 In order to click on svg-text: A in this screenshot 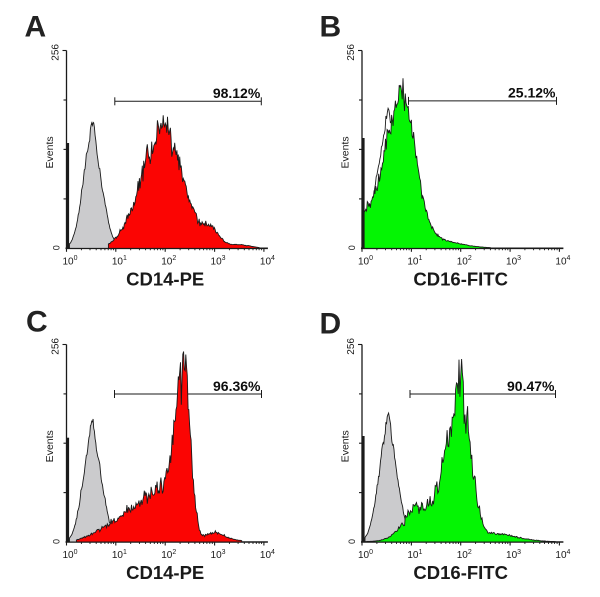, I will do `click(36, 27)`.